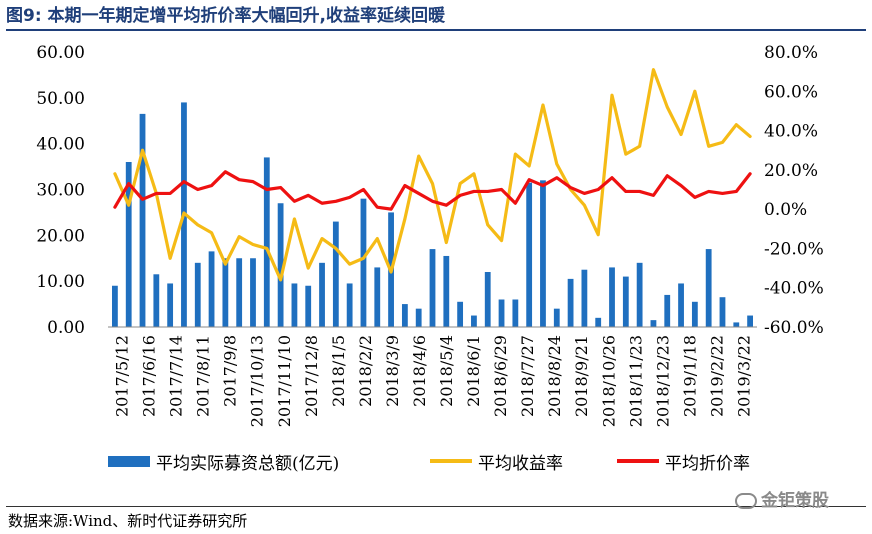 The height and width of the screenshot is (534, 872). I want to click on x-tick-label: 2017/8/11, so click(203, 376).